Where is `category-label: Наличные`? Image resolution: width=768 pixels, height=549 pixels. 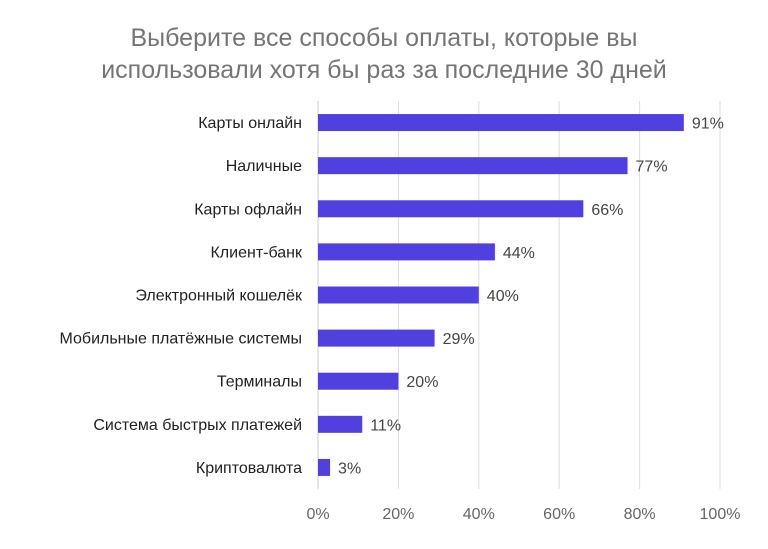
category-label: Наличные is located at coordinates (264, 166).